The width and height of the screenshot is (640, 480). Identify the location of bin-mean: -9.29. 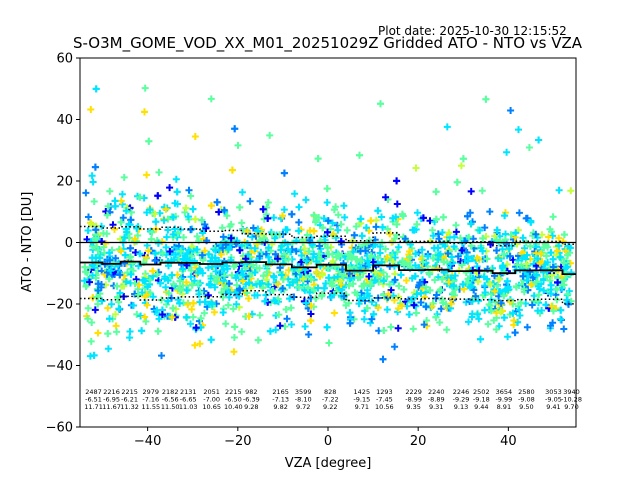
(461, 400).